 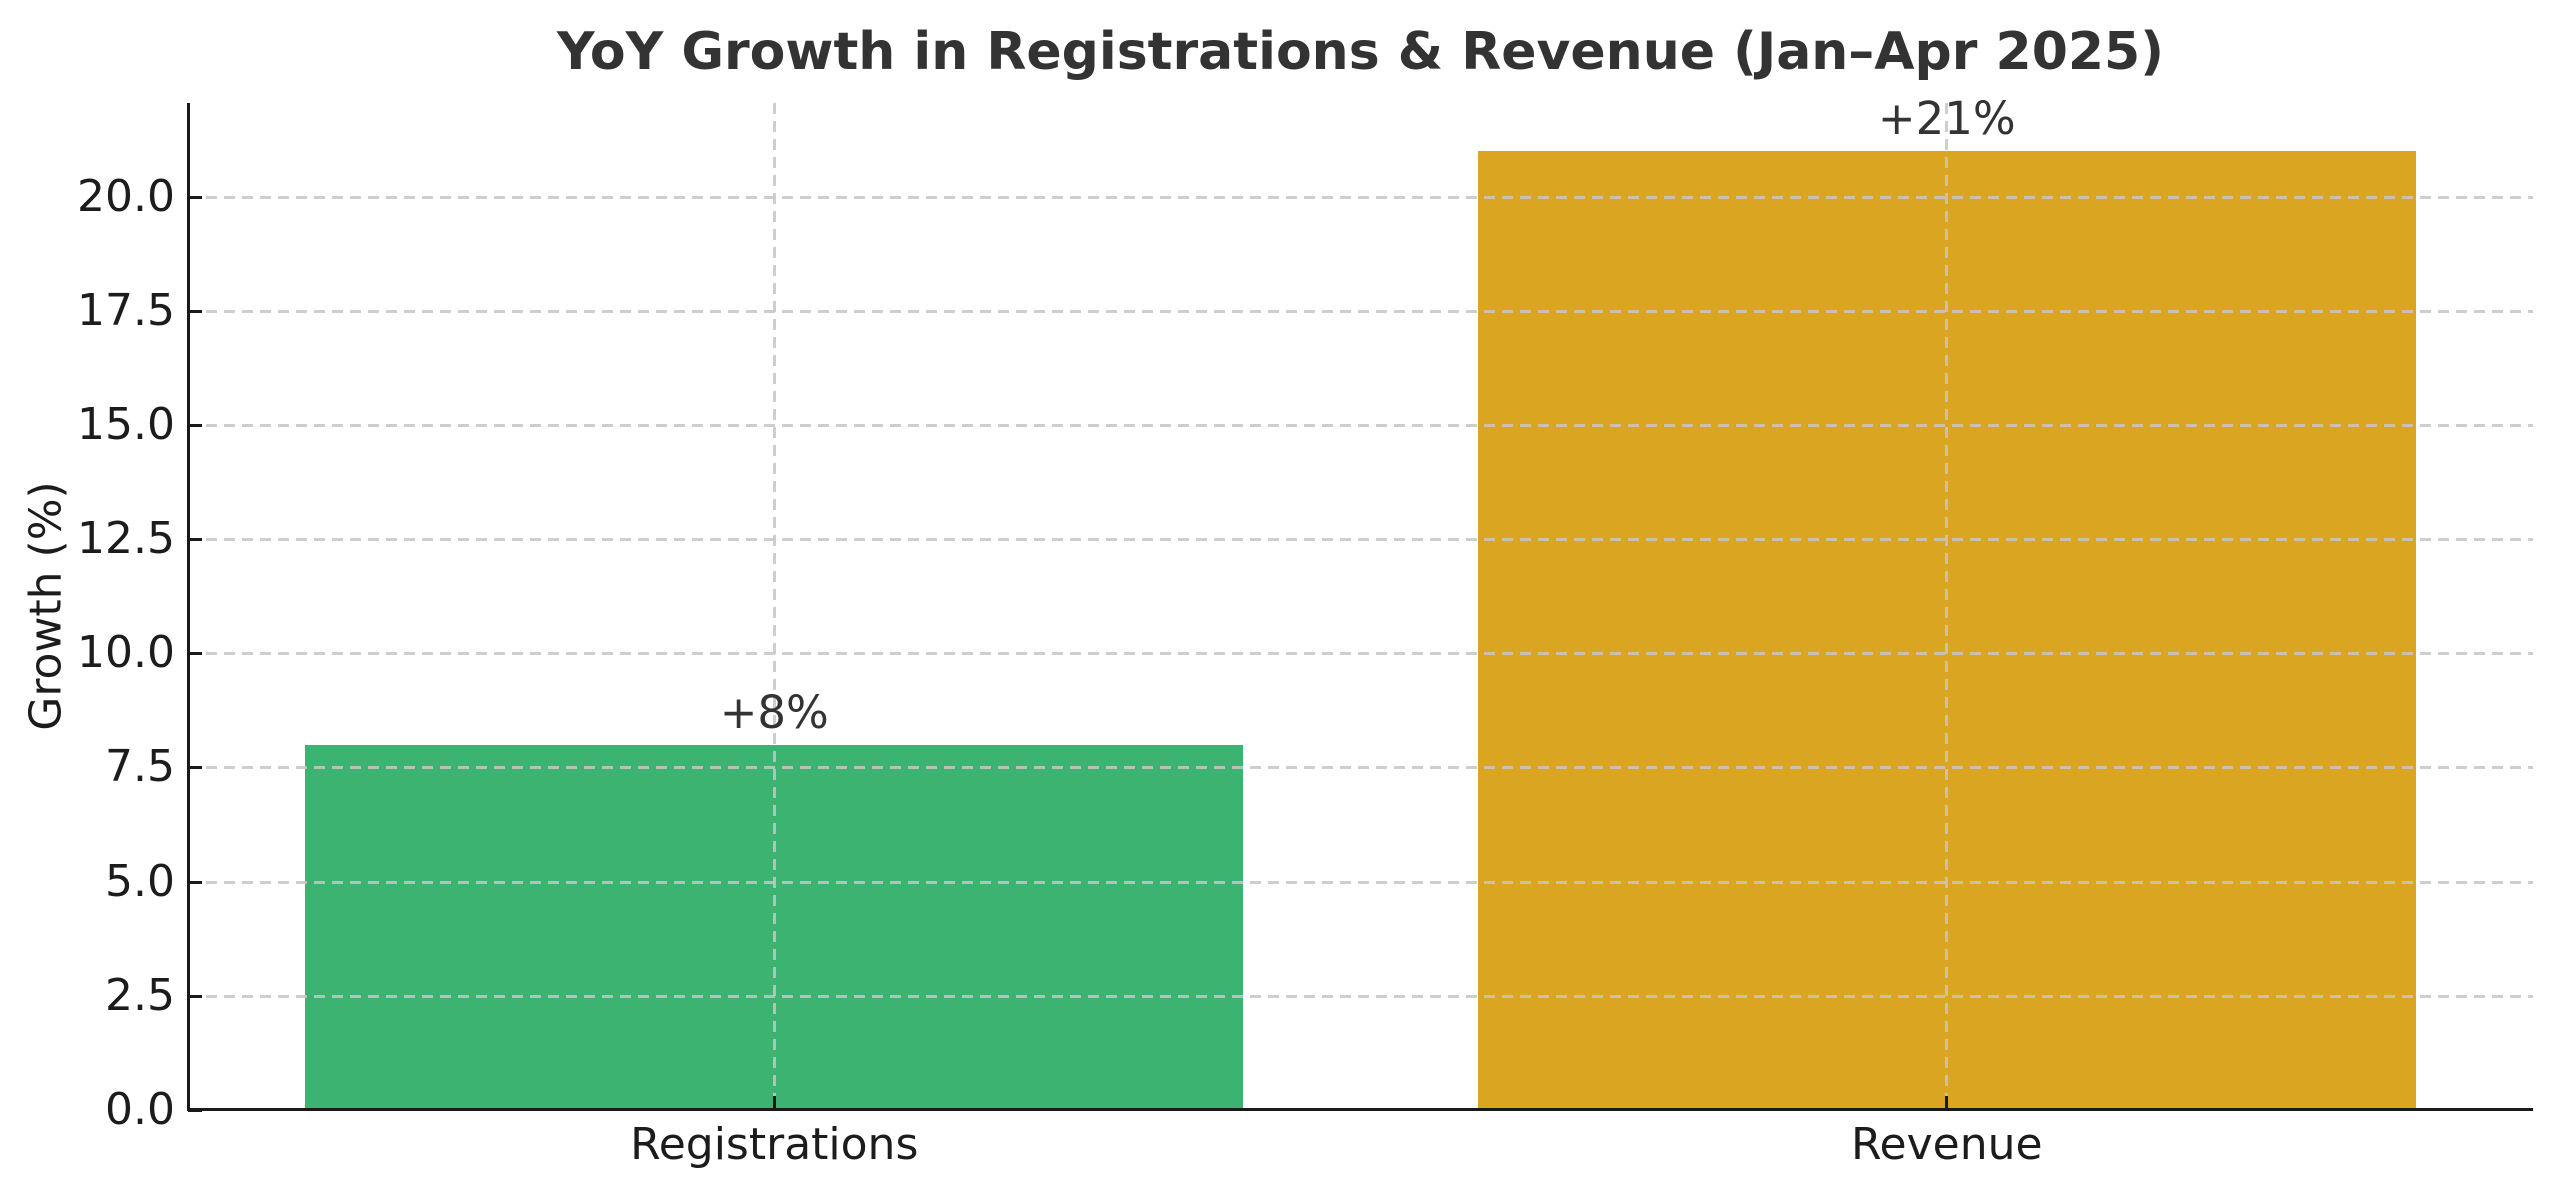 What do you see at coordinates (140, 881) in the screenshot?
I see `y-tick-label: 5.0` at bounding box center [140, 881].